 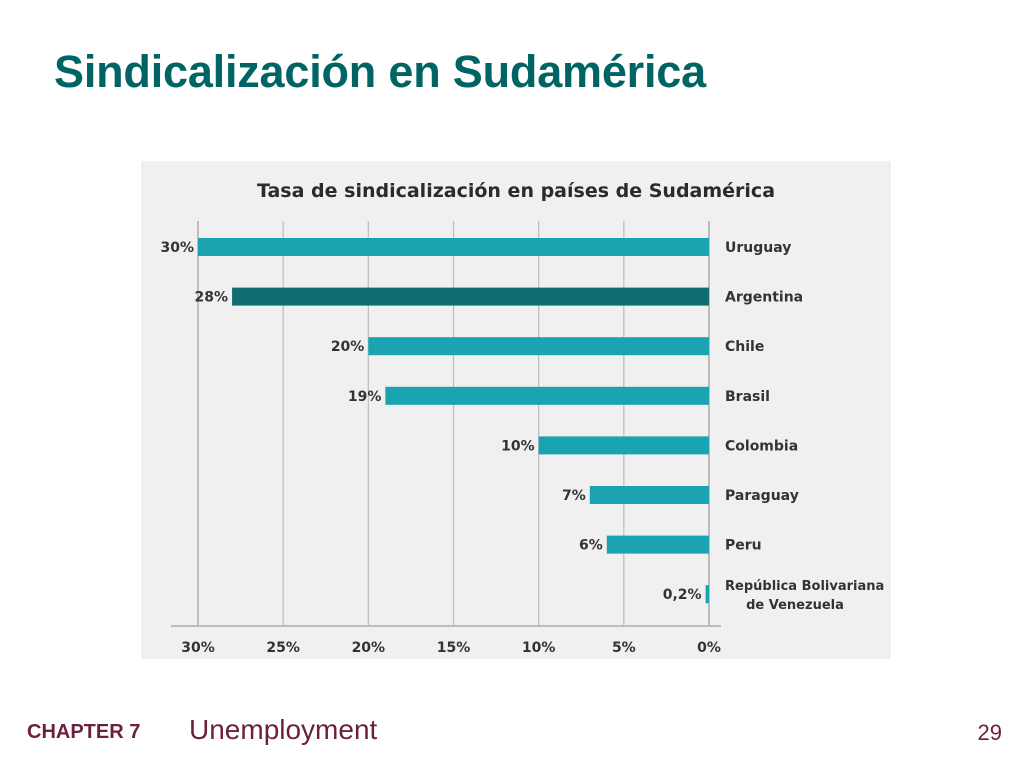 What do you see at coordinates (989, 732) in the screenshot?
I see `page-number: 29` at bounding box center [989, 732].